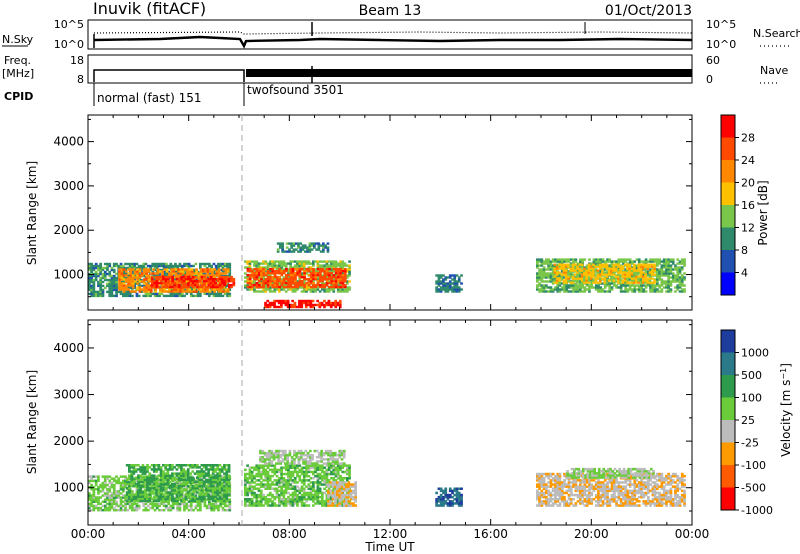  I want to click on cpid-label: CPID, so click(18, 96).